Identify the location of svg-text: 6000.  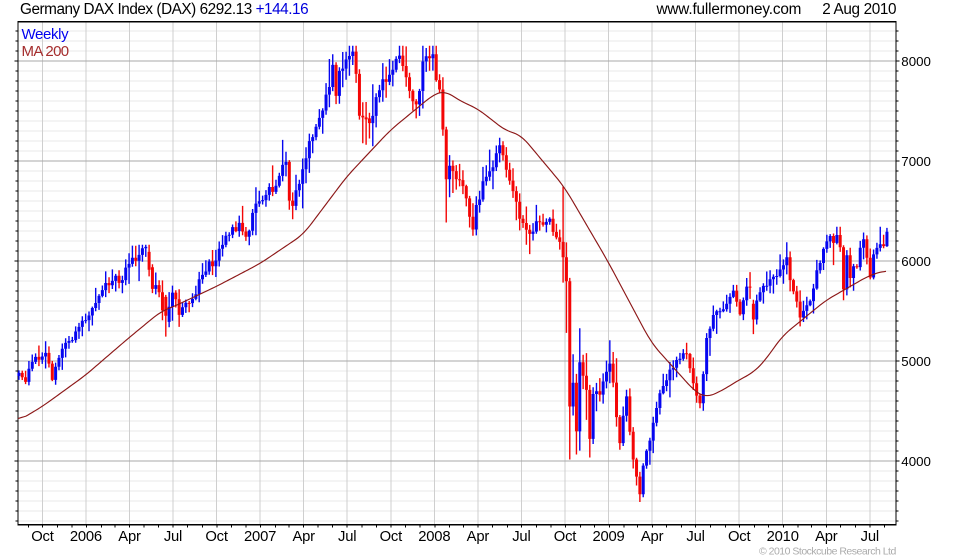
(916, 261).